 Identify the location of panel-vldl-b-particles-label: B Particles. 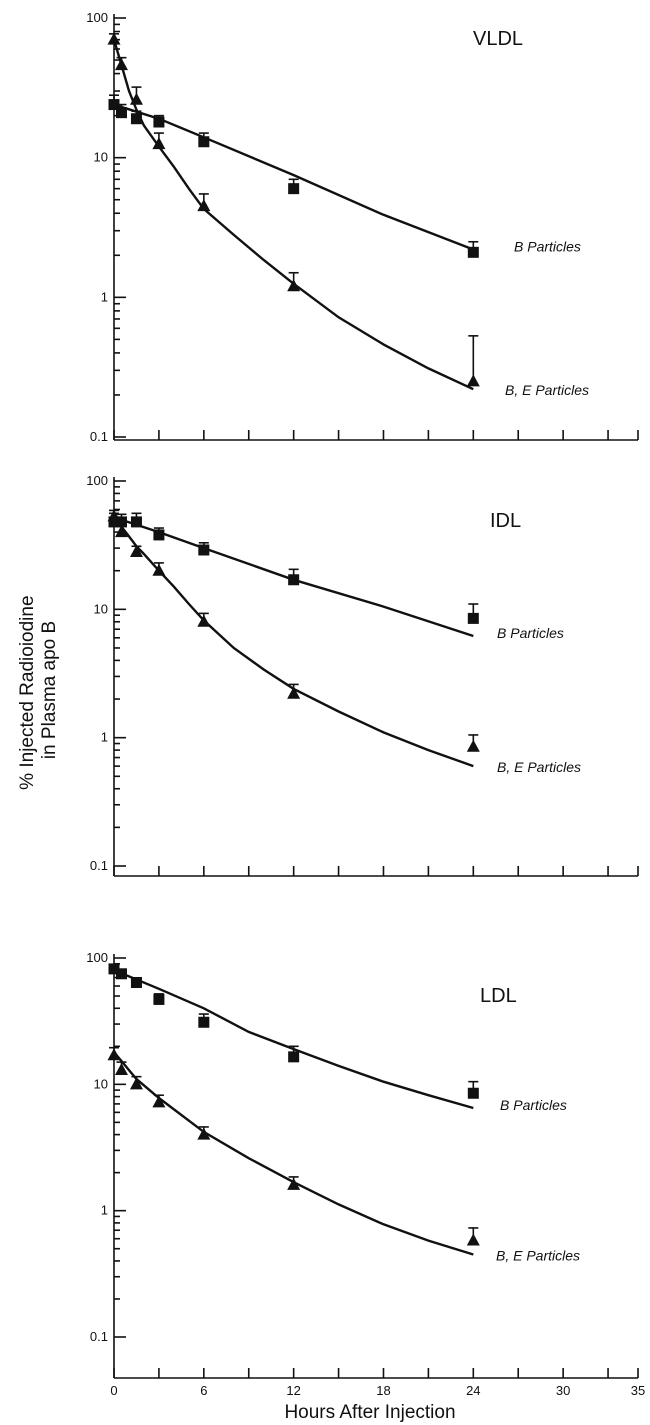
(547, 247).